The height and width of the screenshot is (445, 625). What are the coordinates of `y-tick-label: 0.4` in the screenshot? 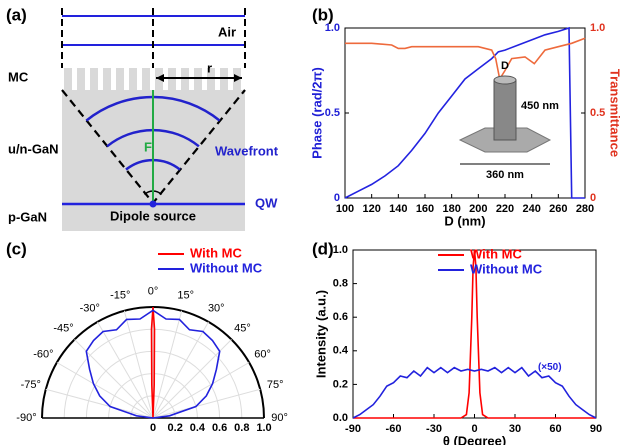 It's located at (341, 351).